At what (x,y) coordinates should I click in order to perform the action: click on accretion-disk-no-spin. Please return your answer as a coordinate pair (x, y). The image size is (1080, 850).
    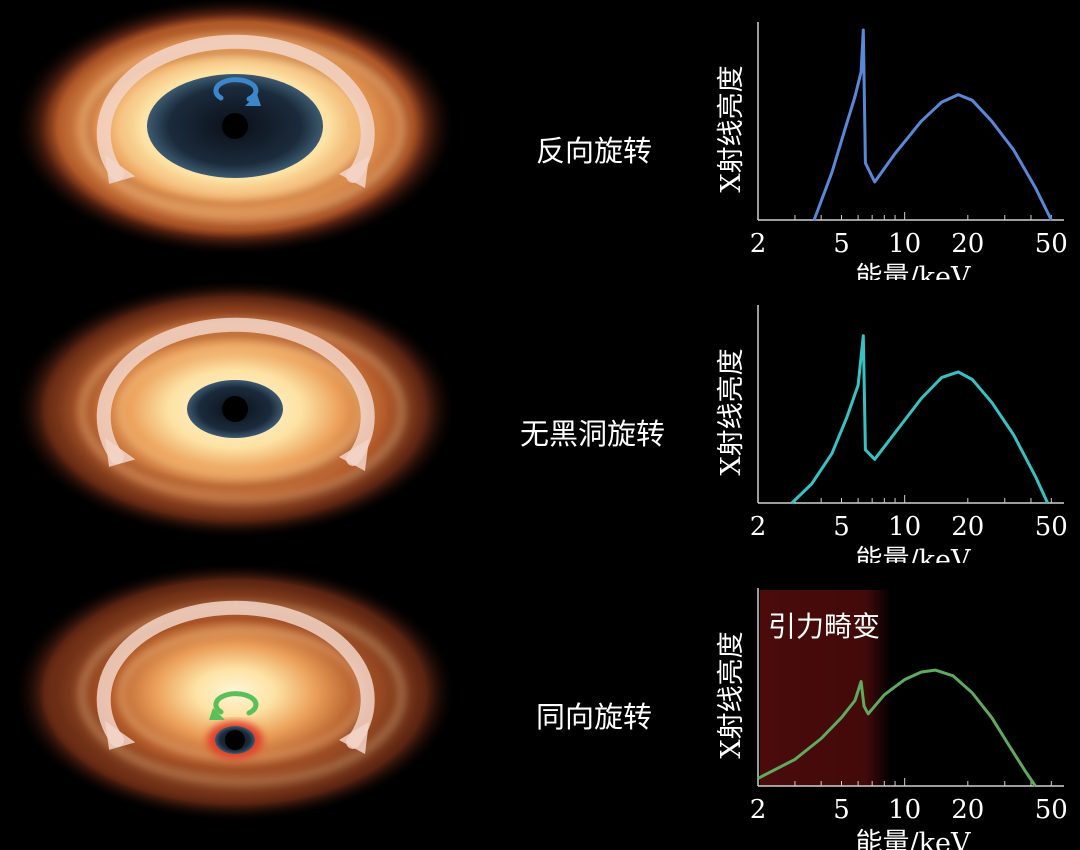
    Looking at the image, I should click on (235, 411).